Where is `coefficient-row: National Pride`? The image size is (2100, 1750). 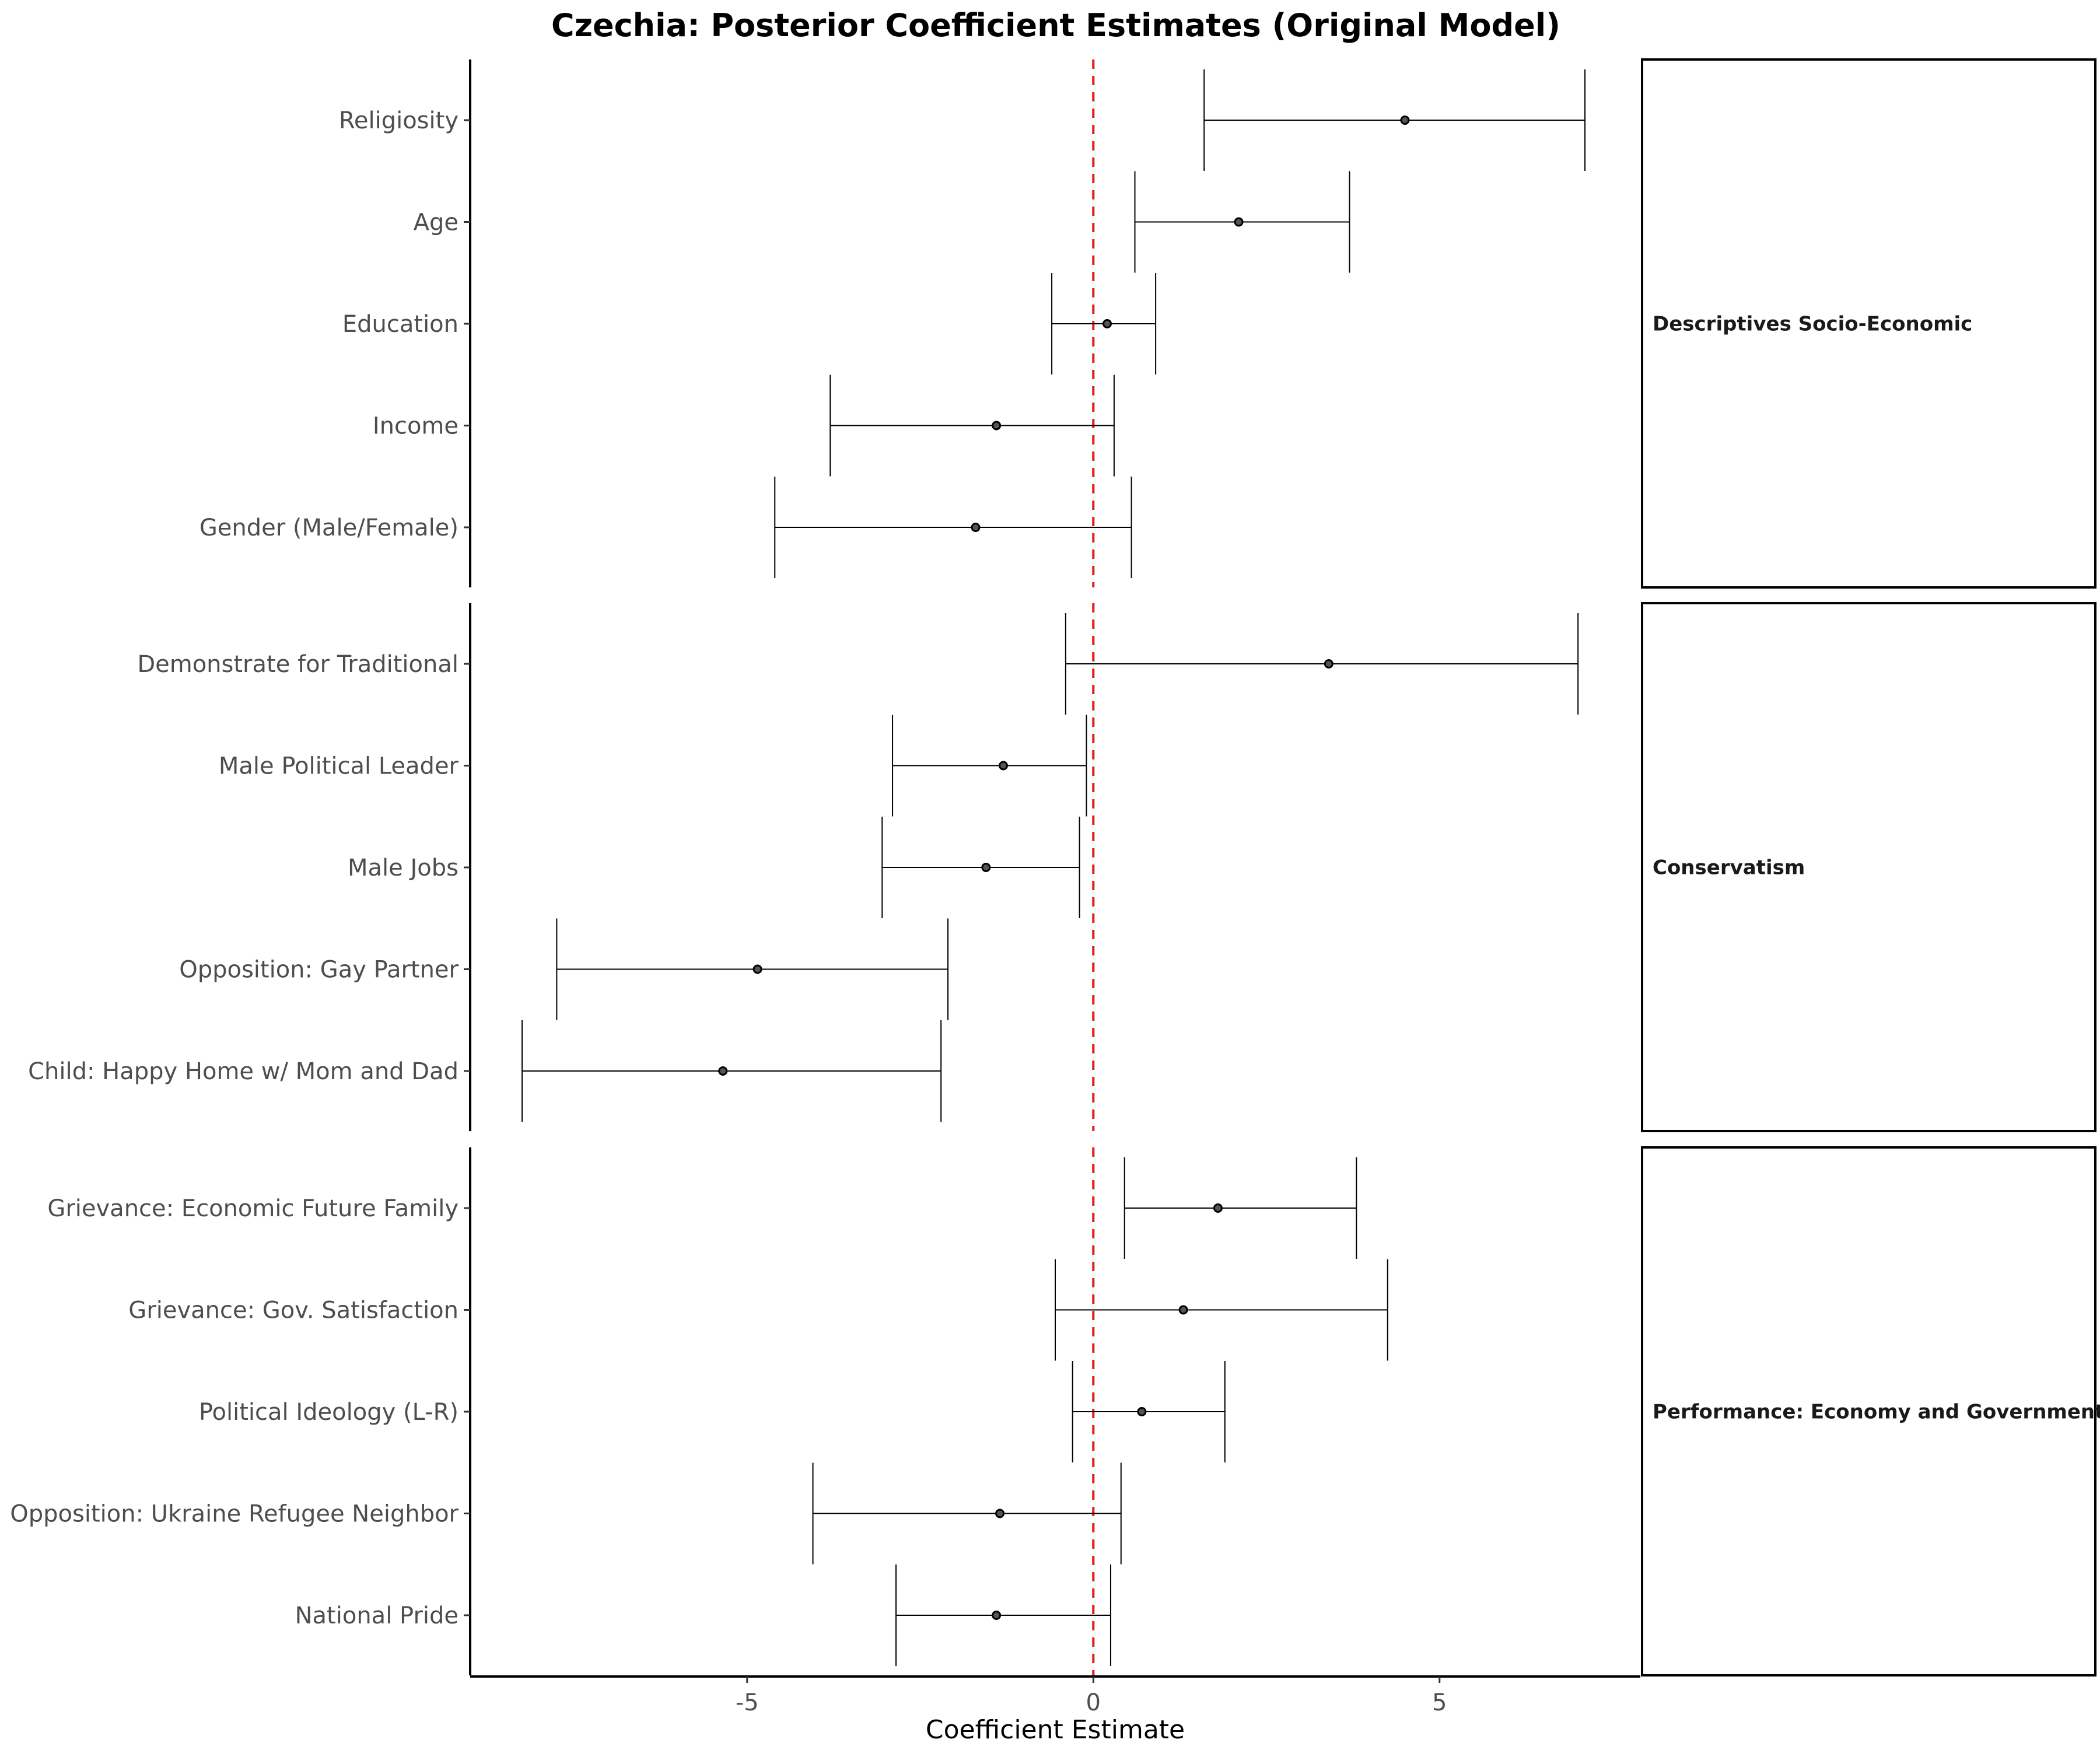
coefficient-row: National Pride is located at coordinates (703, 1615).